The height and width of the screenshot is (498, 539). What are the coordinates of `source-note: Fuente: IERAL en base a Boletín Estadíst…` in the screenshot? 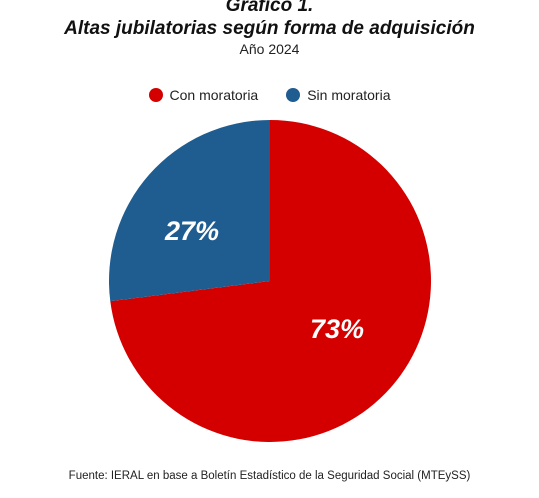 It's located at (269, 476).